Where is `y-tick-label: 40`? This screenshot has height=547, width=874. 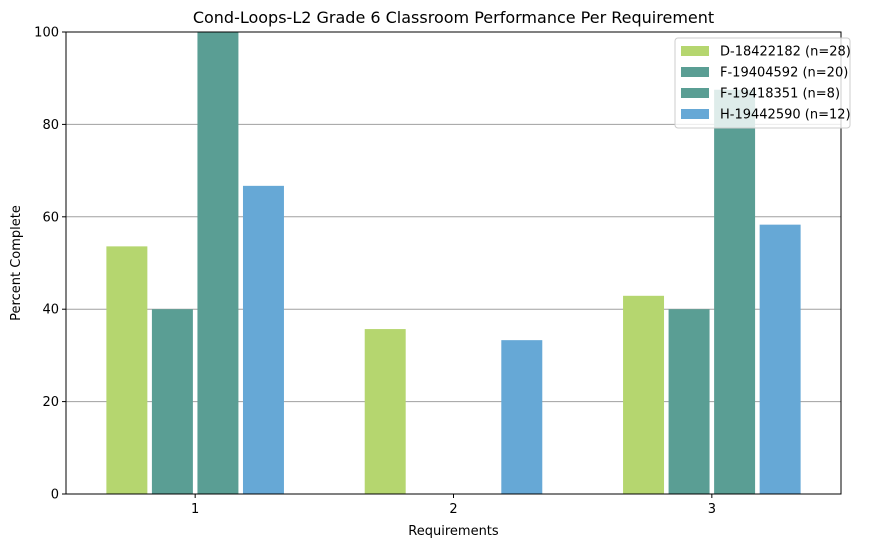 y-tick-label: 40 is located at coordinates (50, 310).